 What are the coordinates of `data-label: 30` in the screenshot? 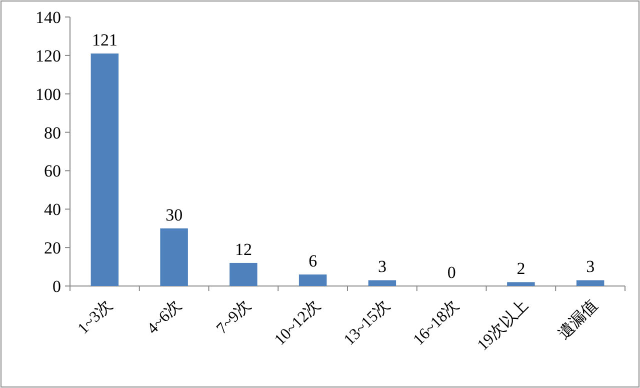 It's located at (174, 214).